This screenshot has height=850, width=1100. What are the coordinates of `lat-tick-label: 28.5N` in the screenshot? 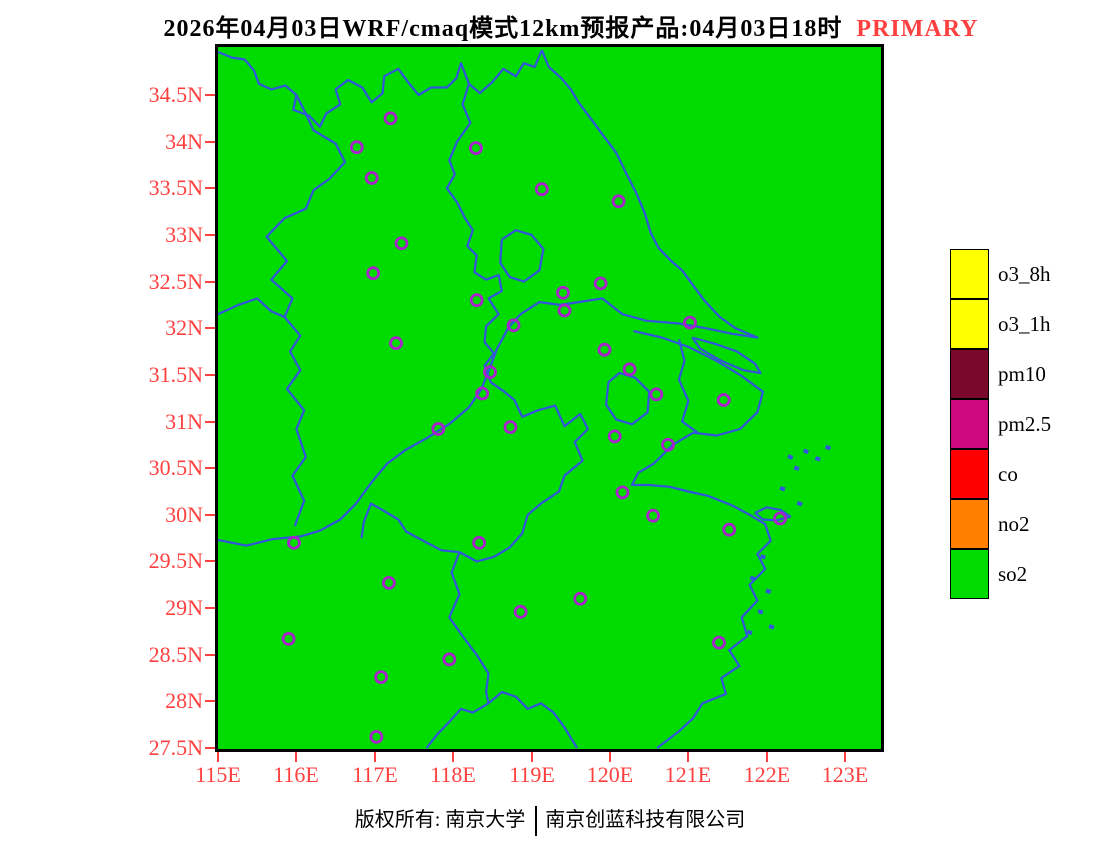 It's located at (175, 654).